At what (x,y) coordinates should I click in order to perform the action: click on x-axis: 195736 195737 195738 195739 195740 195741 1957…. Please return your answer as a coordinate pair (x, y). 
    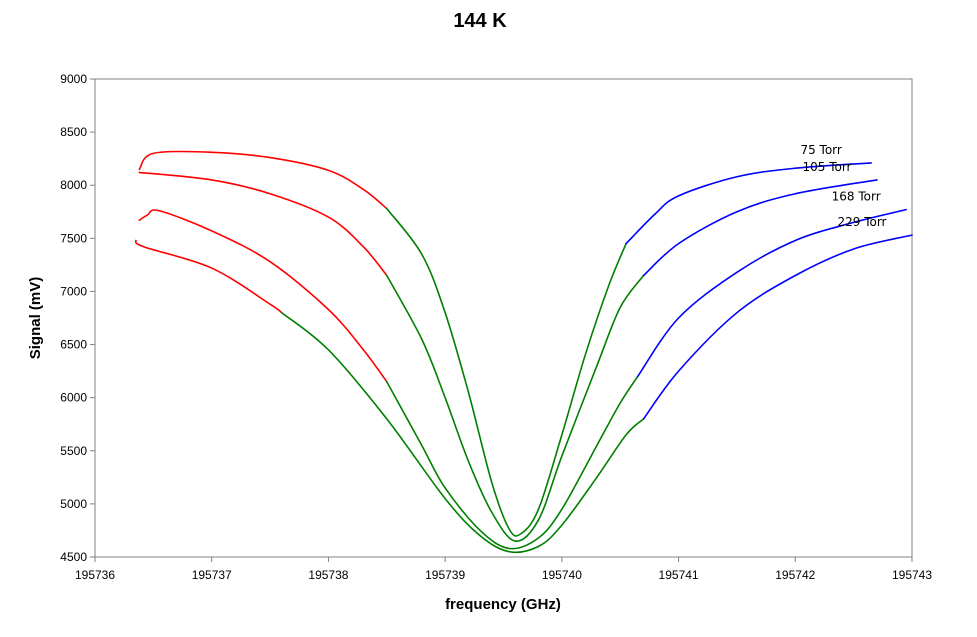
    Looking at the image, I should click on (503, 569).